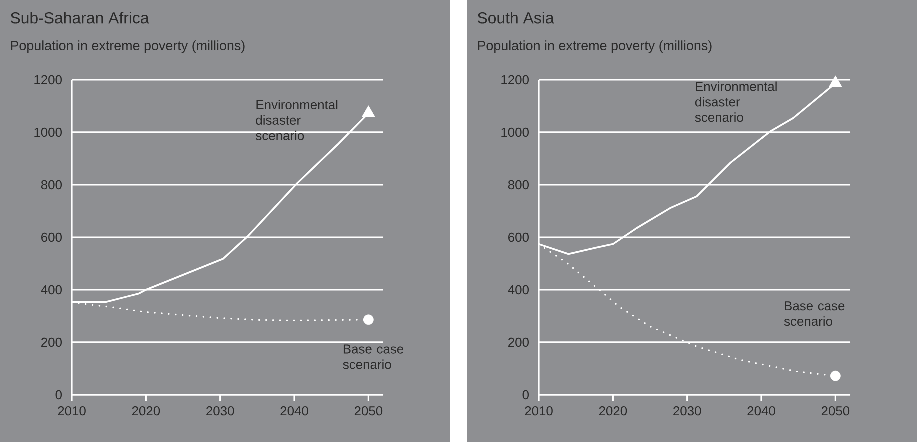 This screenshot has height=442, width=917. Describe the element at coordinates (516, 18) in the screenshot. I see `chart-title: South Asia` at that location.